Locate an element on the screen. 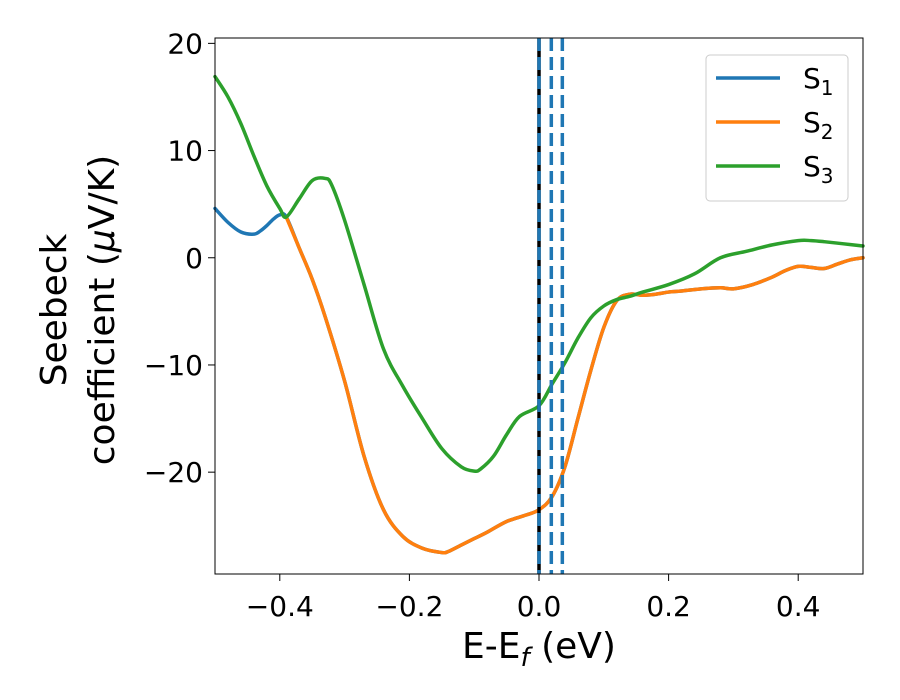 This screenshot has width=900, height=700. reference-lines-layer is located at coordinates (551, 306).